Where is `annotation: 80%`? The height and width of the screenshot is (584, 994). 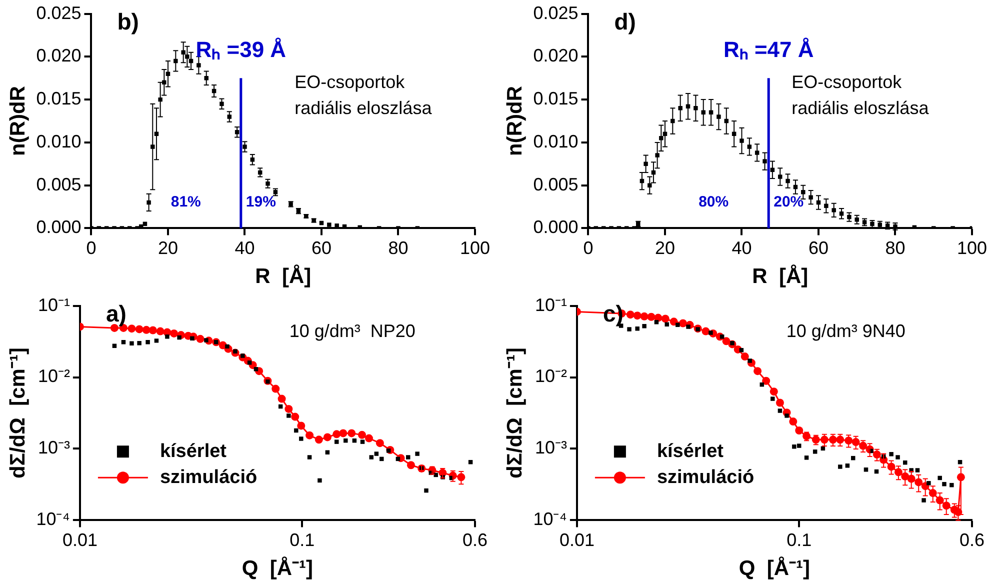
annotation: 80% is located at coordinates (713, 202).